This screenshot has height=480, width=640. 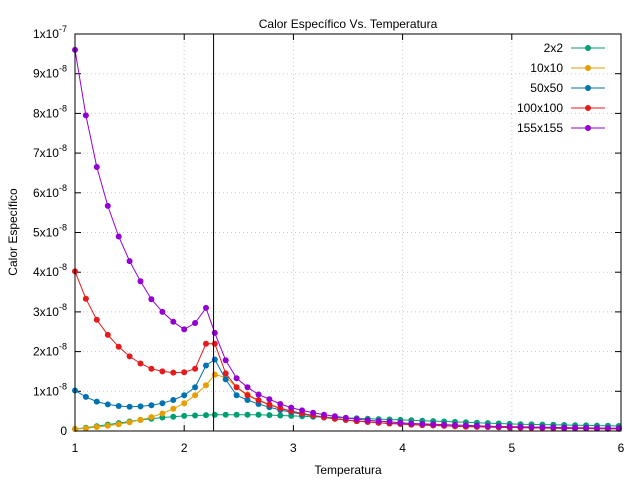 I want to click on y-axis-label: Calor Específico, so click(x=13, y=232).